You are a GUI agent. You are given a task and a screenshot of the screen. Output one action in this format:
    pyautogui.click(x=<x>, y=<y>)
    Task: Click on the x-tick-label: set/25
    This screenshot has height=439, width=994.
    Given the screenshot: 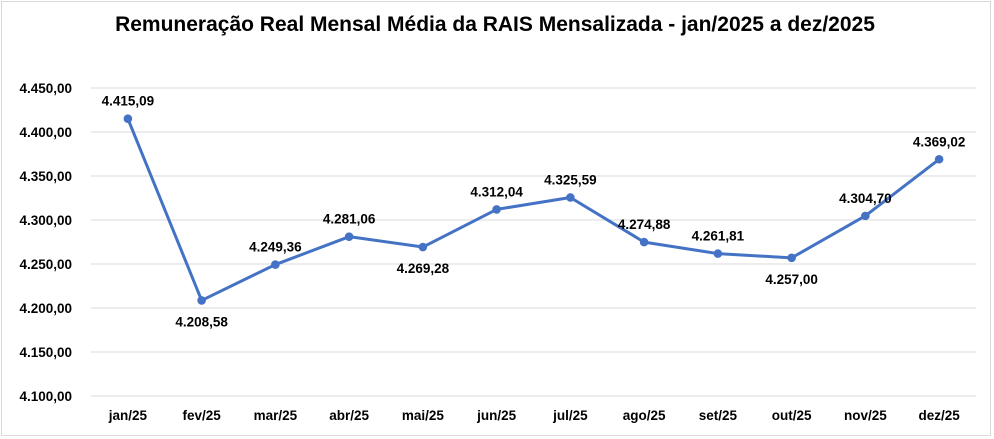 What is the action you would take?
    pyautogui.click(x=718, y=415)
    